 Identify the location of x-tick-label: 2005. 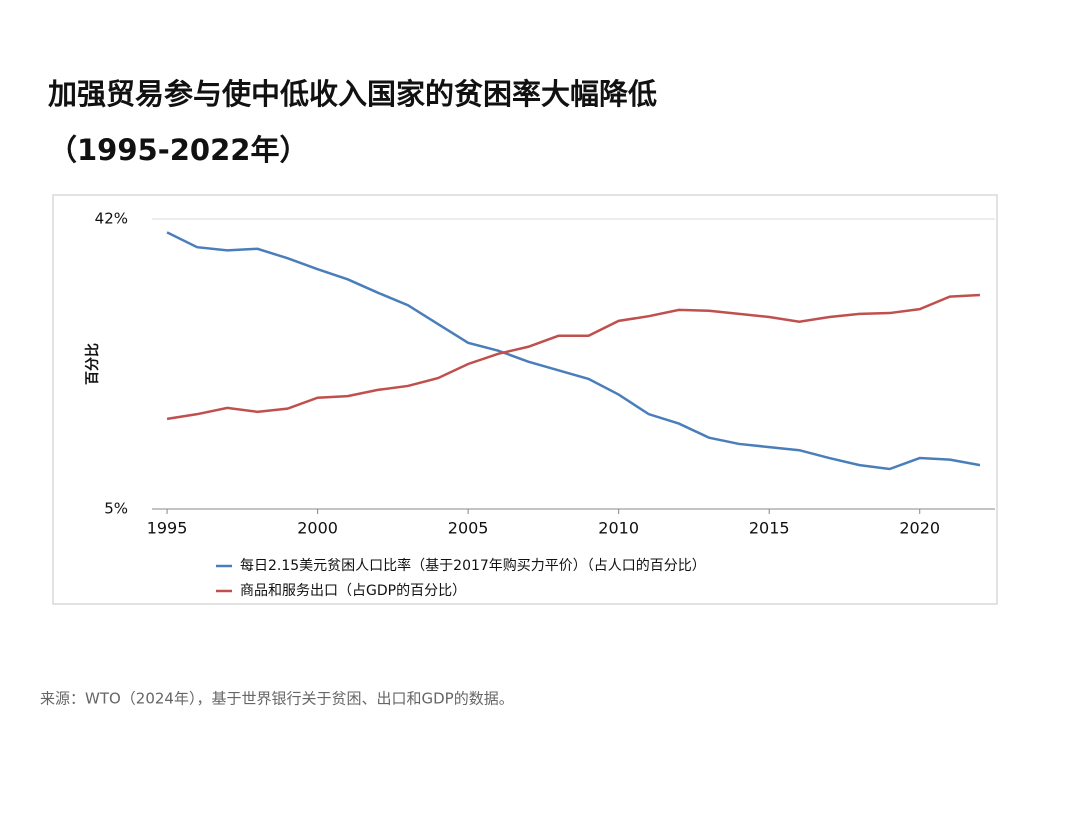
(468, 528).